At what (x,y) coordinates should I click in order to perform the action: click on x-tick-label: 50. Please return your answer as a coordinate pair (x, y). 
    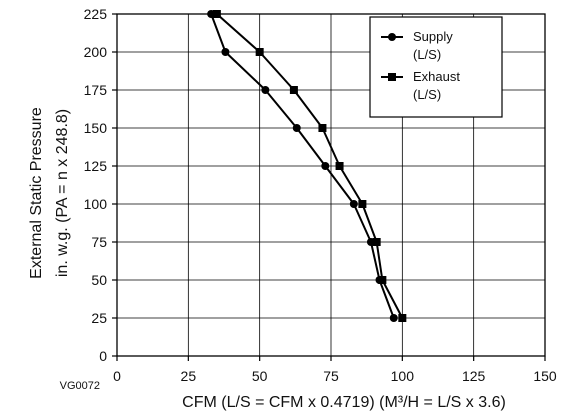
    Looking at the image, I should click on (260, 376).